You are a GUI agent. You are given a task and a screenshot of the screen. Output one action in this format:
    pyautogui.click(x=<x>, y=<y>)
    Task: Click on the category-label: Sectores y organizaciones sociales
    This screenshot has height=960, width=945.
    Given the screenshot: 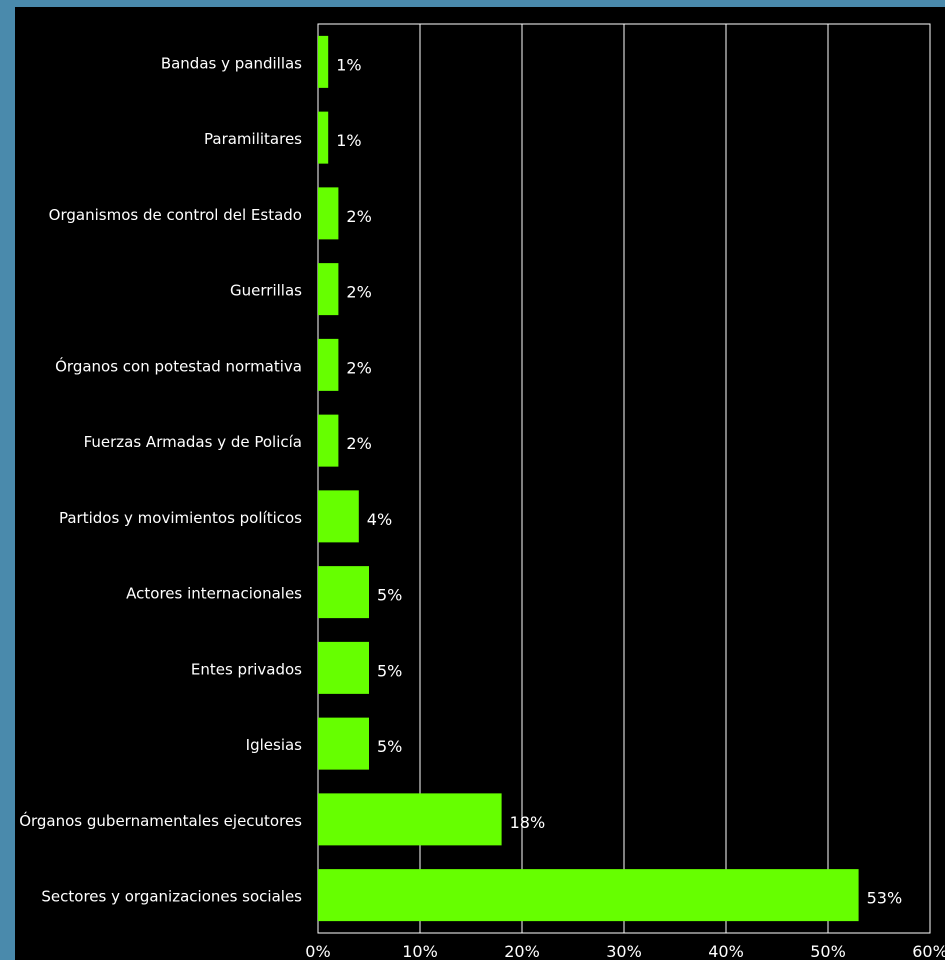 What is the action you would take?
    pyautogui.click(x=171, y=897)
    